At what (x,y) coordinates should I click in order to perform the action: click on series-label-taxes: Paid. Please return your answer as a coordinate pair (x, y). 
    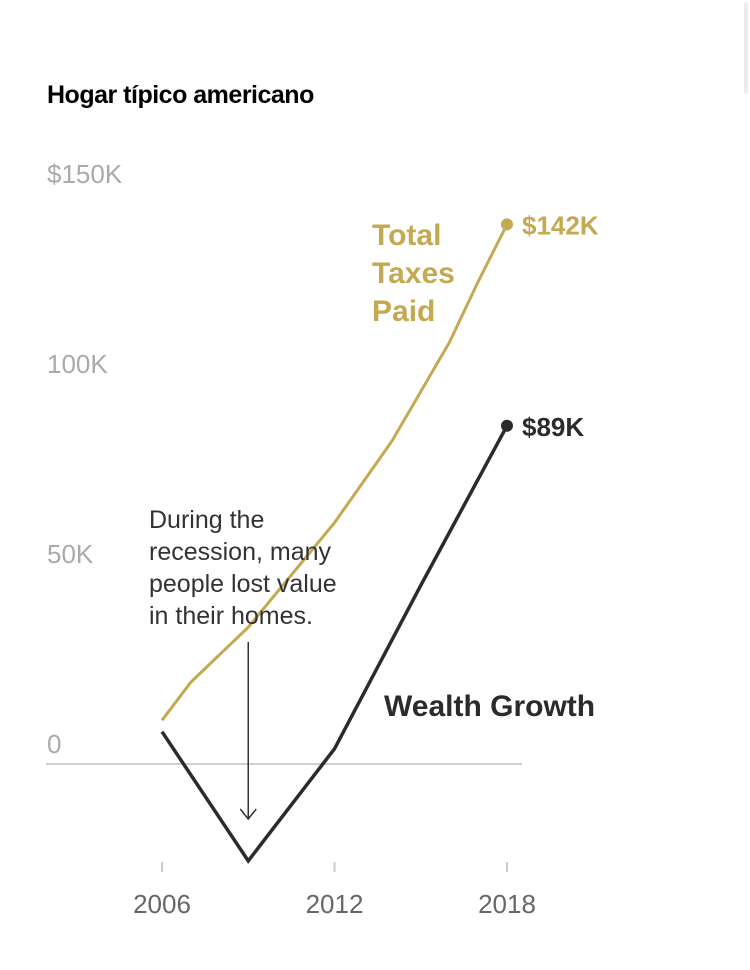
    Looking at the image, I should click on (403, 311).